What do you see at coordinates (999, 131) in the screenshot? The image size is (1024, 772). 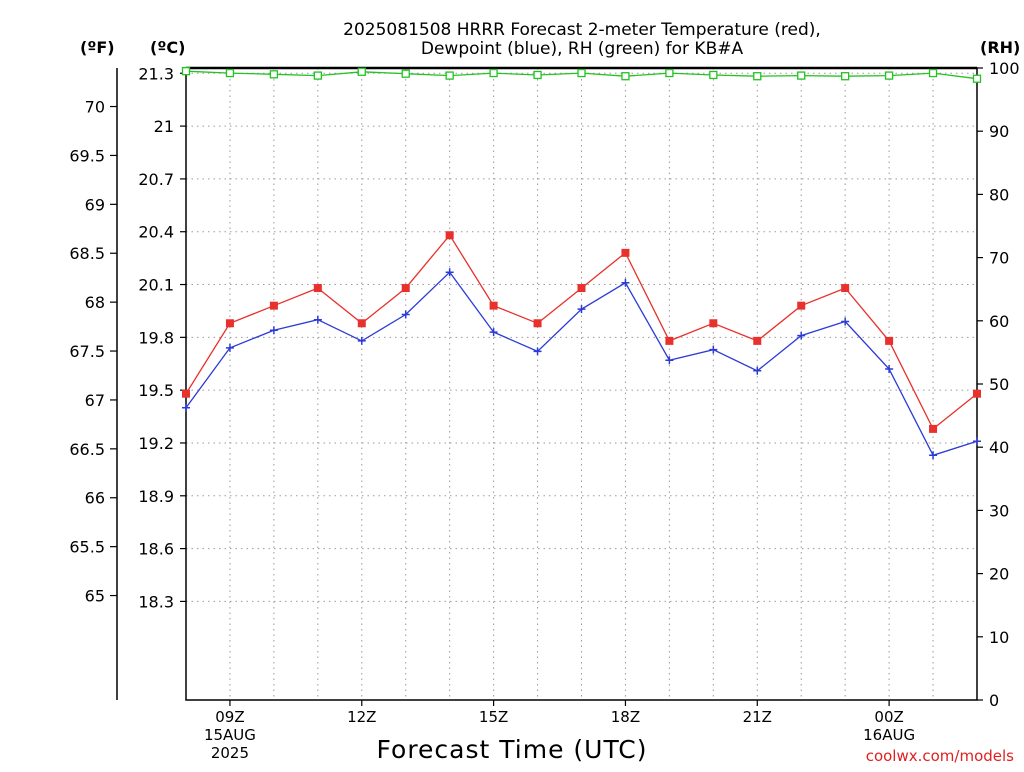 I see `rh-tick-label: 90` at bounding box center [999, 131].